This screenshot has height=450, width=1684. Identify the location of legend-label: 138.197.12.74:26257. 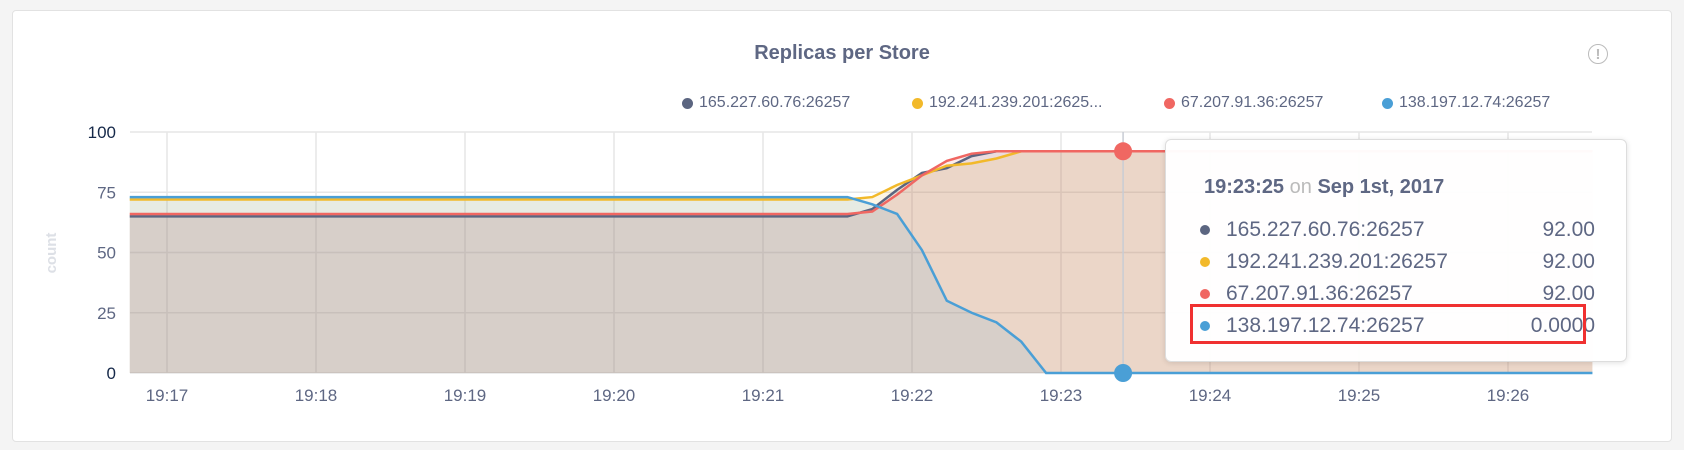
(1475, 102).